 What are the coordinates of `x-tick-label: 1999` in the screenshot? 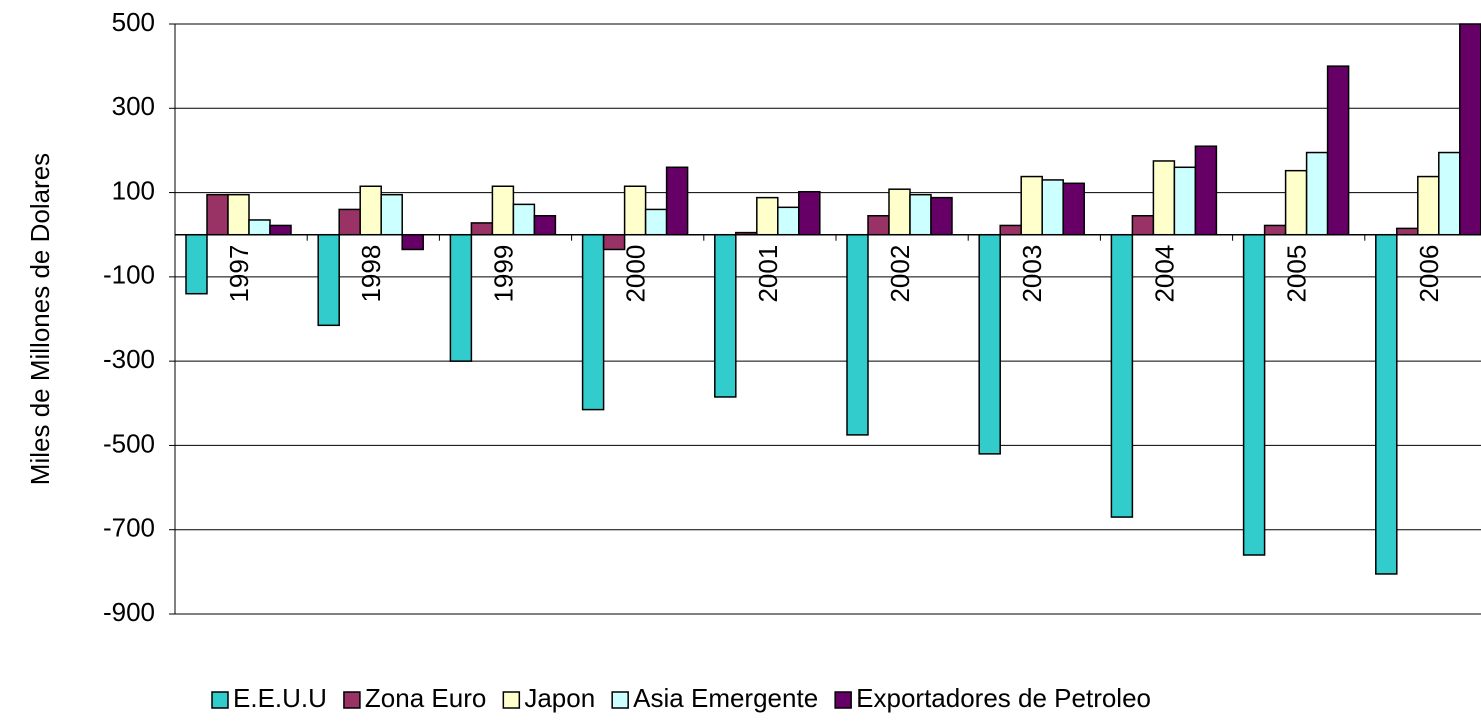 It's located at (503, 274).